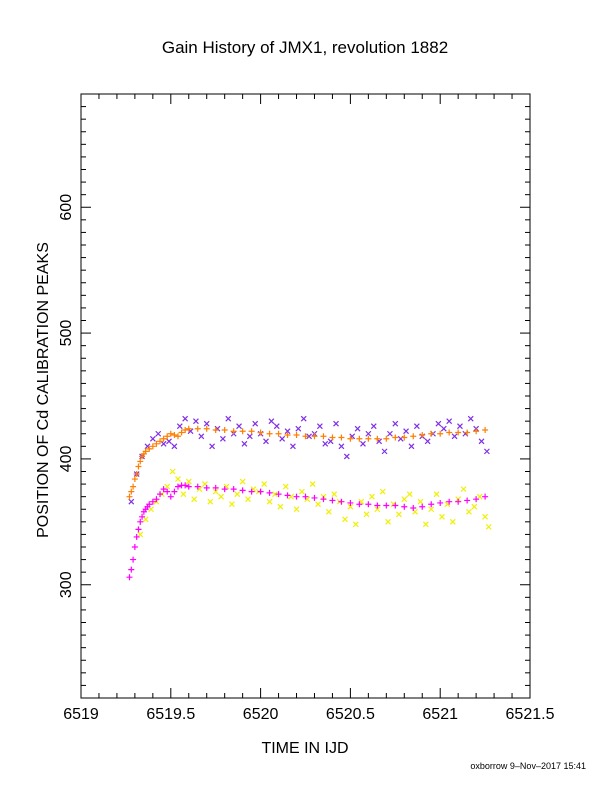 The height and width of the screenshot is (792, 612). Describe the element at coordinates (308, 714) in the screenshot. I see `x-tick-labels: 6519 6519.5 6520 6520.5 6521 6521.5` at that location.